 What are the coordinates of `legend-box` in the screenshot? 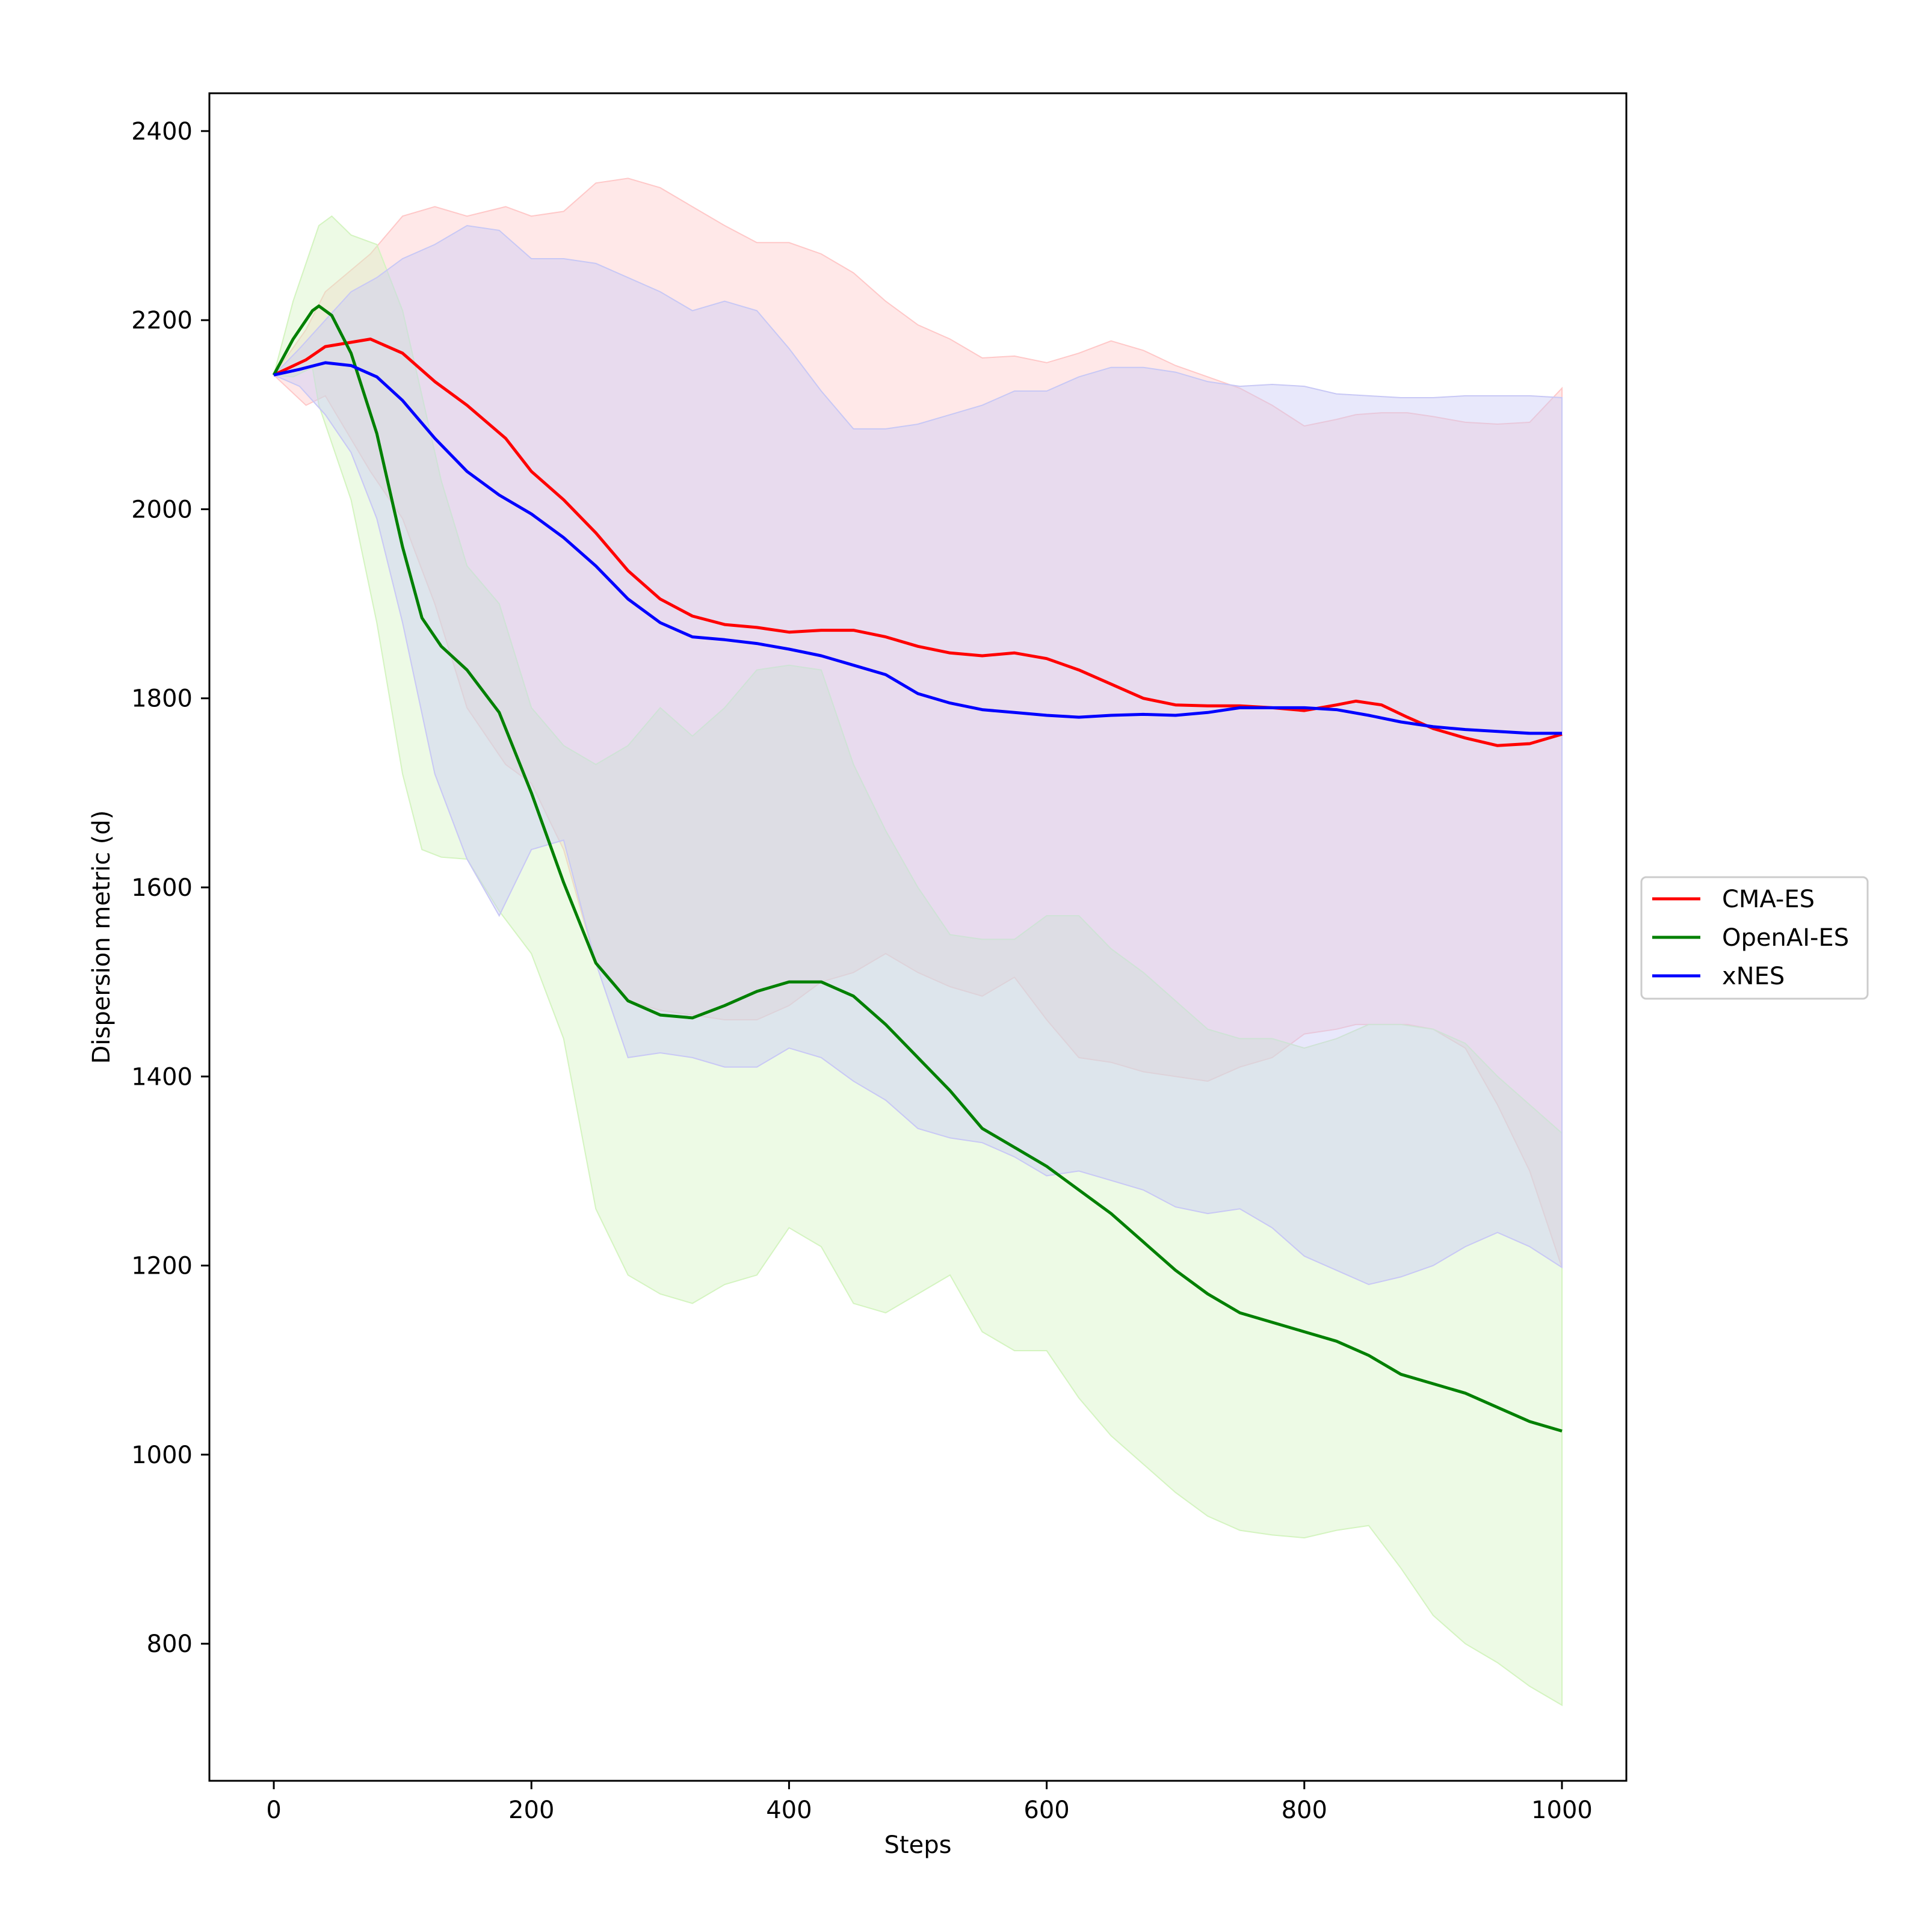 It's located at (1754, 938).